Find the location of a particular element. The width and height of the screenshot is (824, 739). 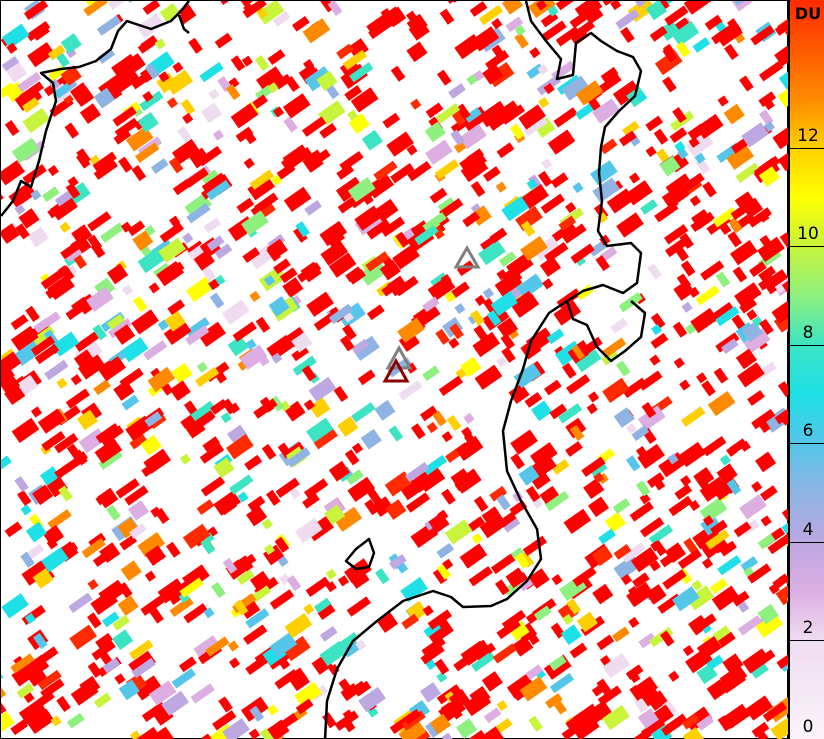

colorbar-tick is located at coordinates (807, 247).